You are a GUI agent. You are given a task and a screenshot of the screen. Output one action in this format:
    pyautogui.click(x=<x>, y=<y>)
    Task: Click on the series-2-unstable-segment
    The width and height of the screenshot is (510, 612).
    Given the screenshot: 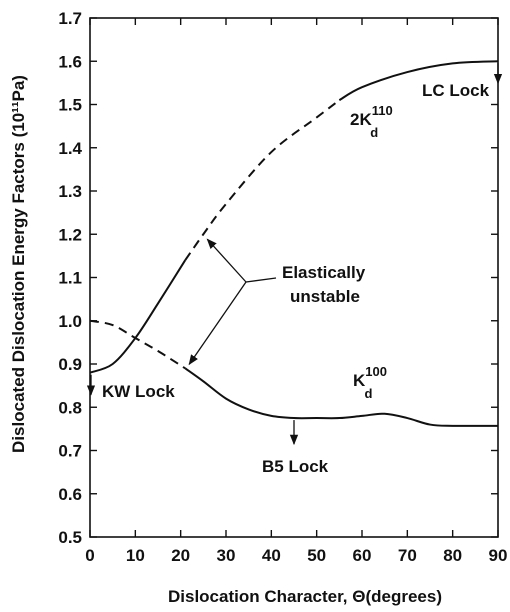 What is the action you would take?
    pyautogui.click(x=137, y=344)
    